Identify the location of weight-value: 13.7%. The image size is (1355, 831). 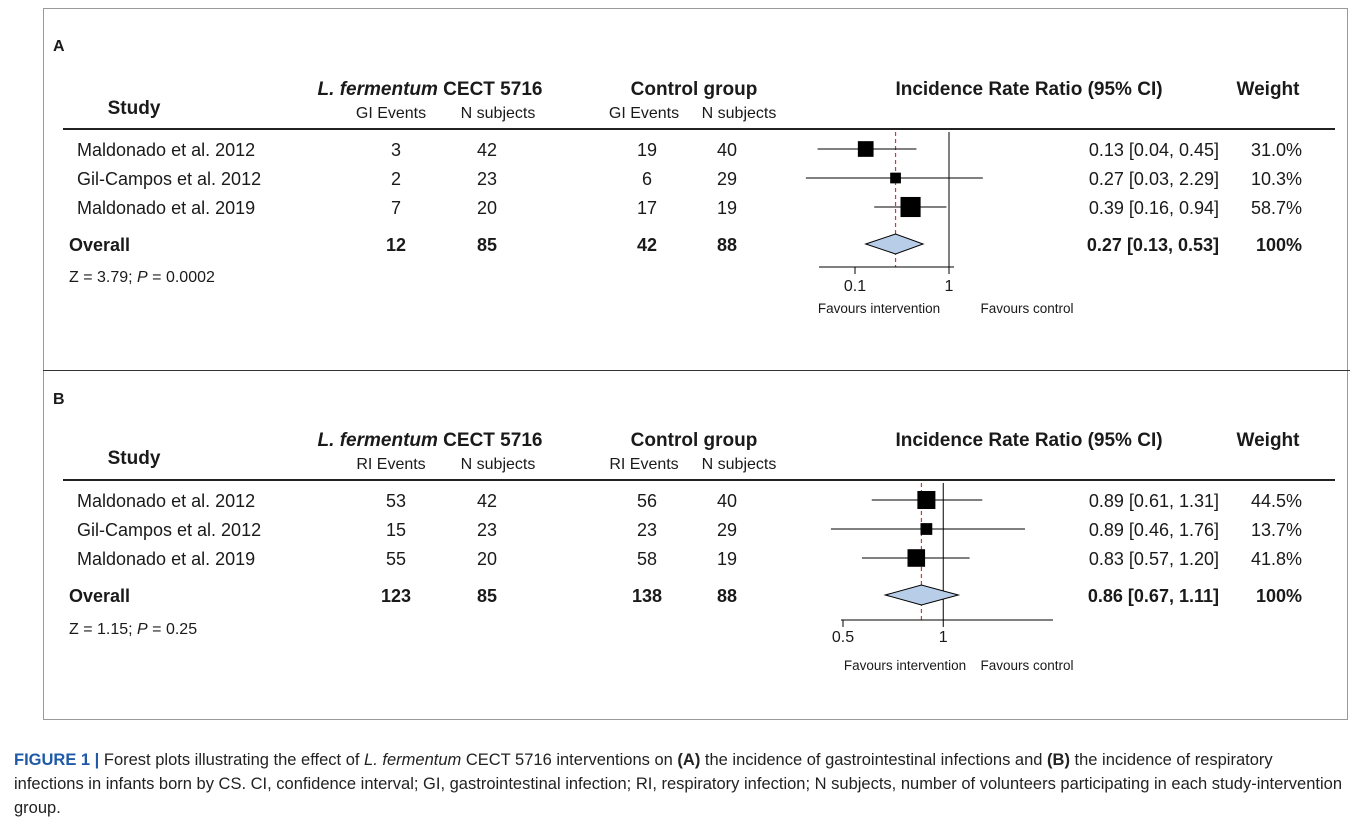
(1276, 530).